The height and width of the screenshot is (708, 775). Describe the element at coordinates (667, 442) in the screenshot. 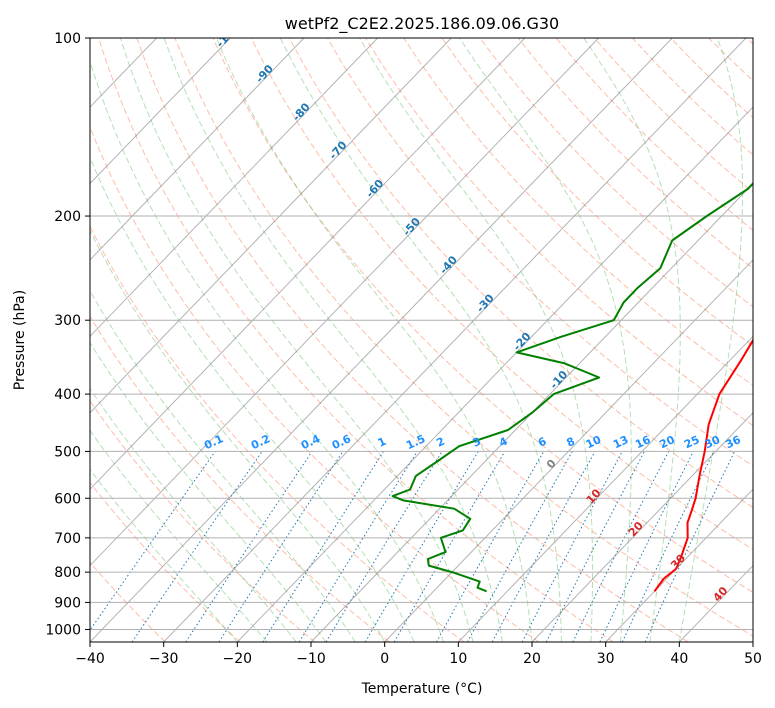

I see `mixing-ratio-label: 20` at that location.